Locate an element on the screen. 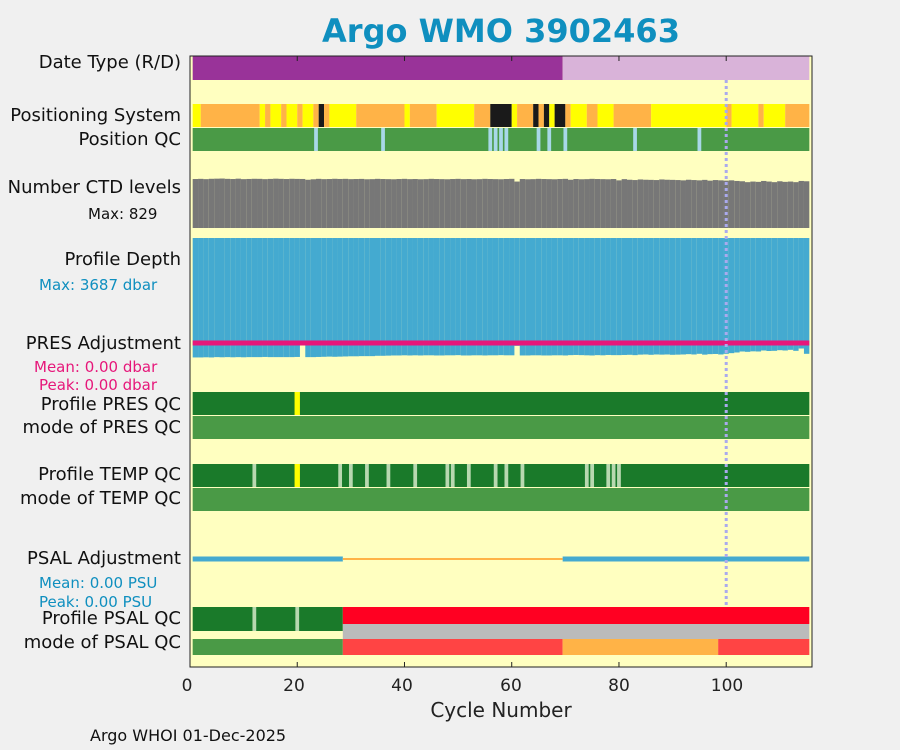 The width and height of the screenshot is (900, 750). label-mode-temp-qc: mode of TEMP QC is located at coordinates (100, 498).